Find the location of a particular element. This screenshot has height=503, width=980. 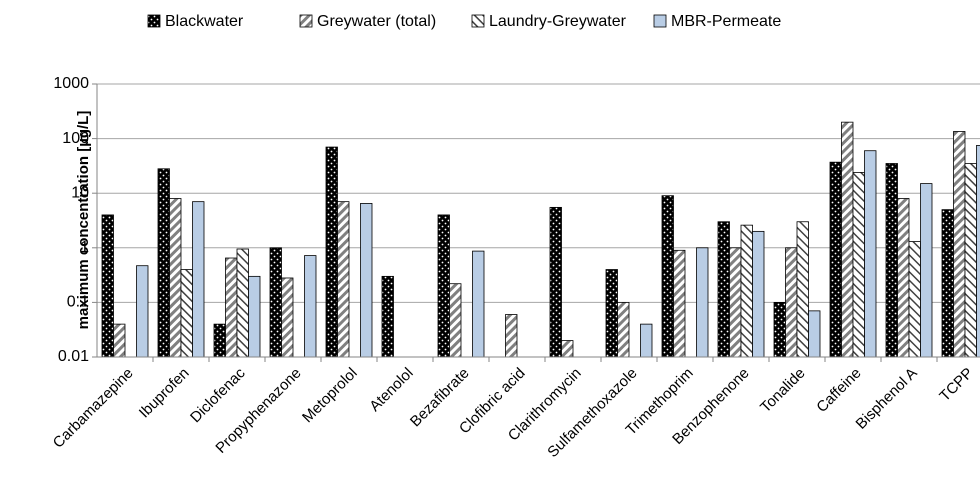

legend-label: Greywater (total) is located at coordinates (376, 21).